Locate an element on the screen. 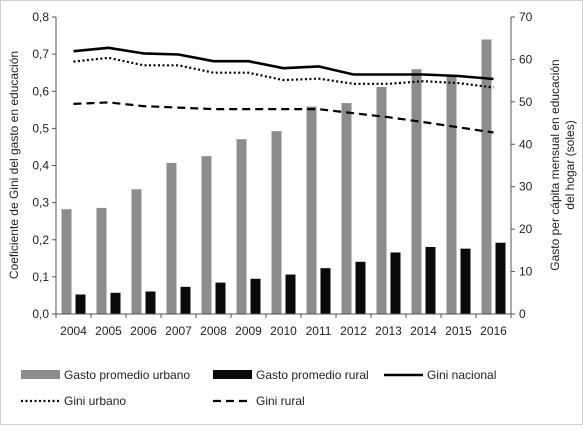  y-tick-label: 0,3 is located at coordinates (40, 203).